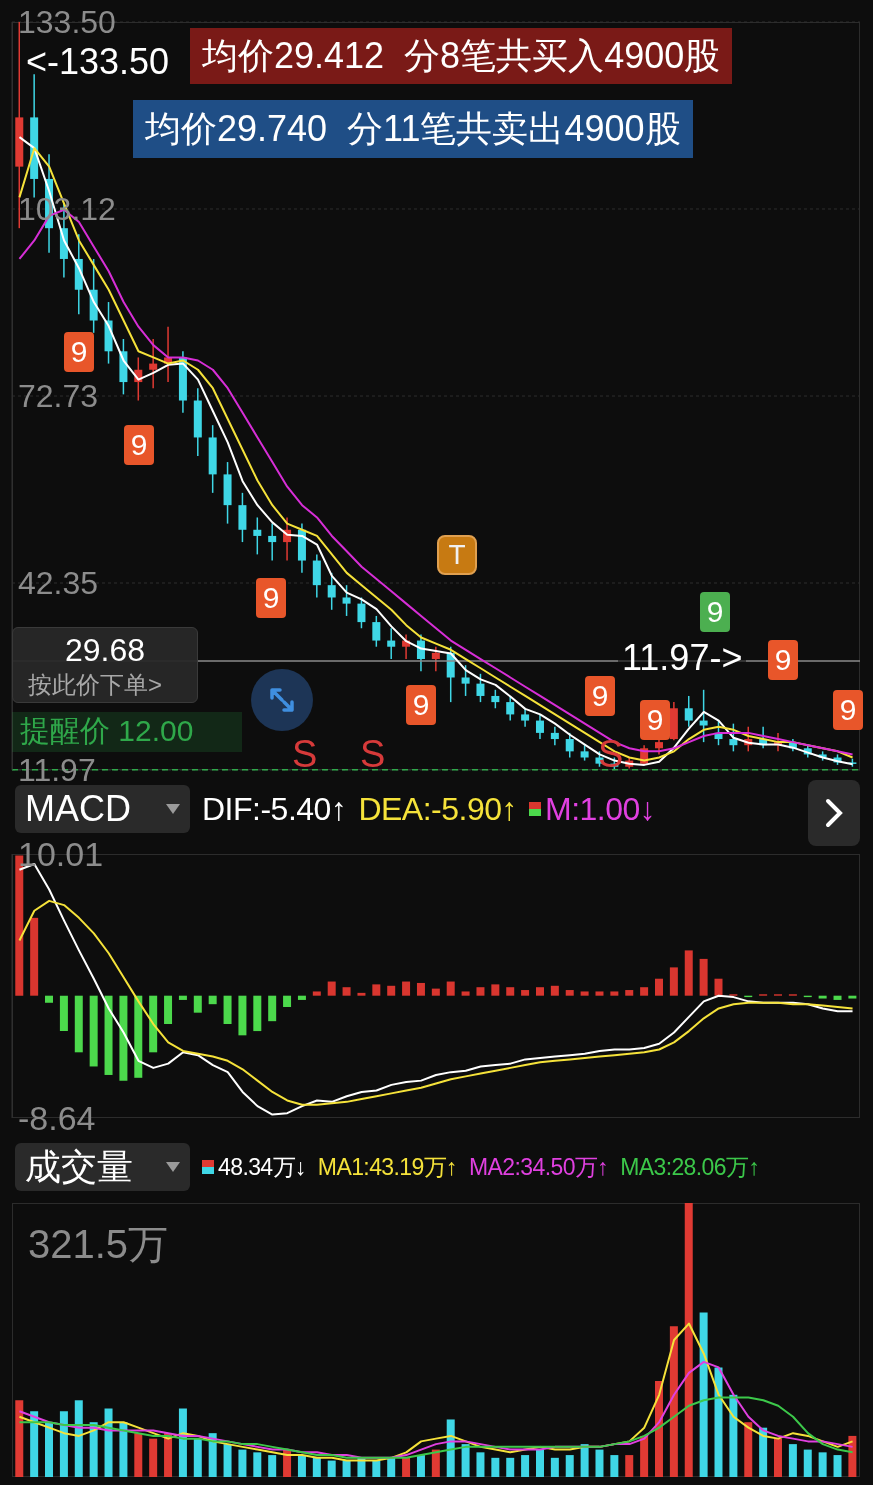 Image resolution: width=873 pixels, height=1485 pixels. What do you see at coordinates (373, 754) in the screenshot?
I see `annotation: S` at bounding box center [373, 754].